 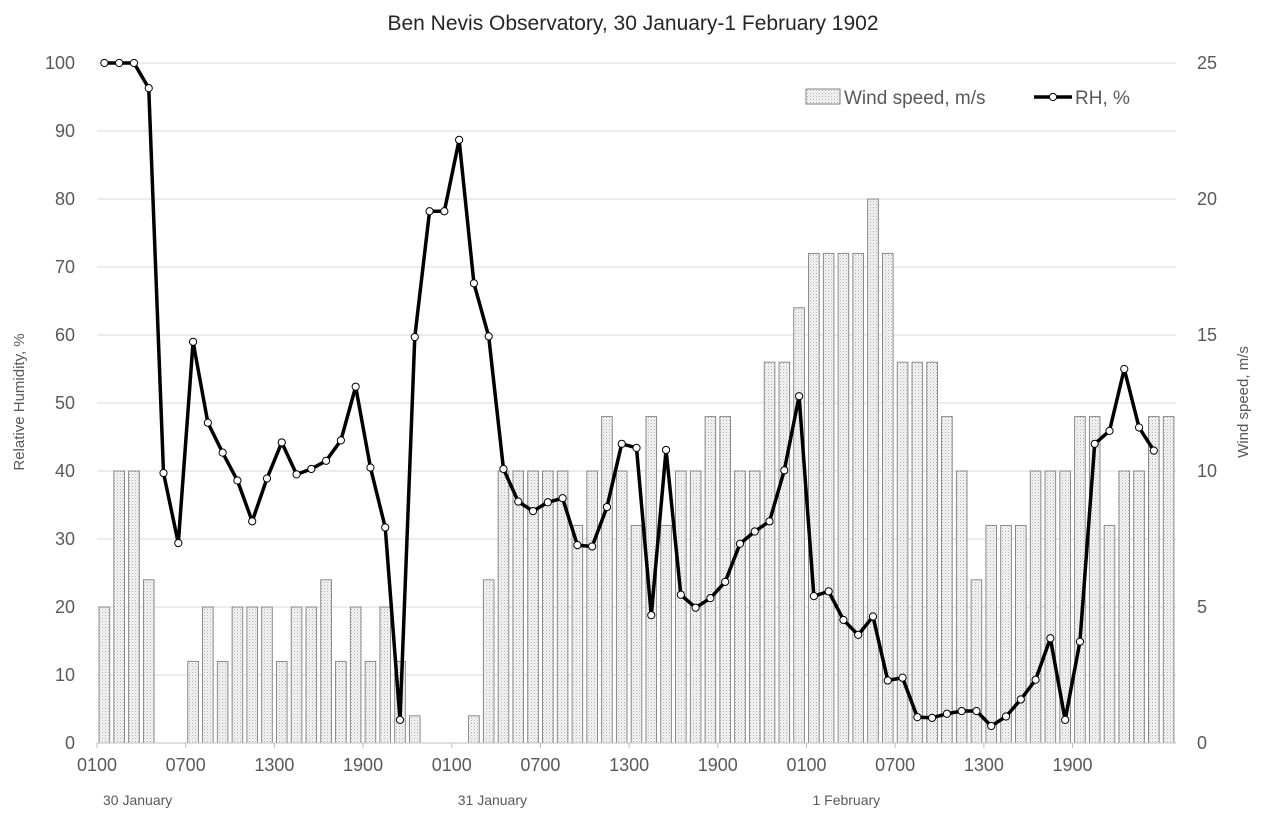 I want to click on legend-rh-label: RH, %, so click(x=1102, y=98).